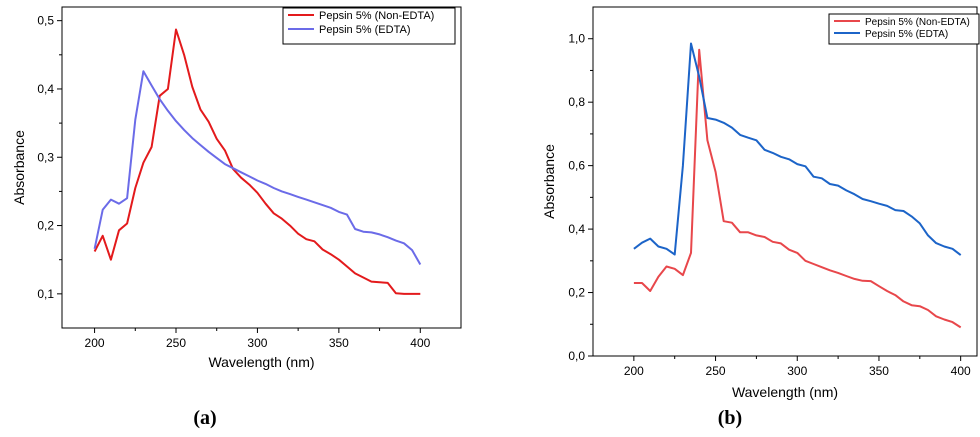  Describe the element at coordinates (45, 21) in the screenshot. I see `y-tick-label: 0,5` at that location.